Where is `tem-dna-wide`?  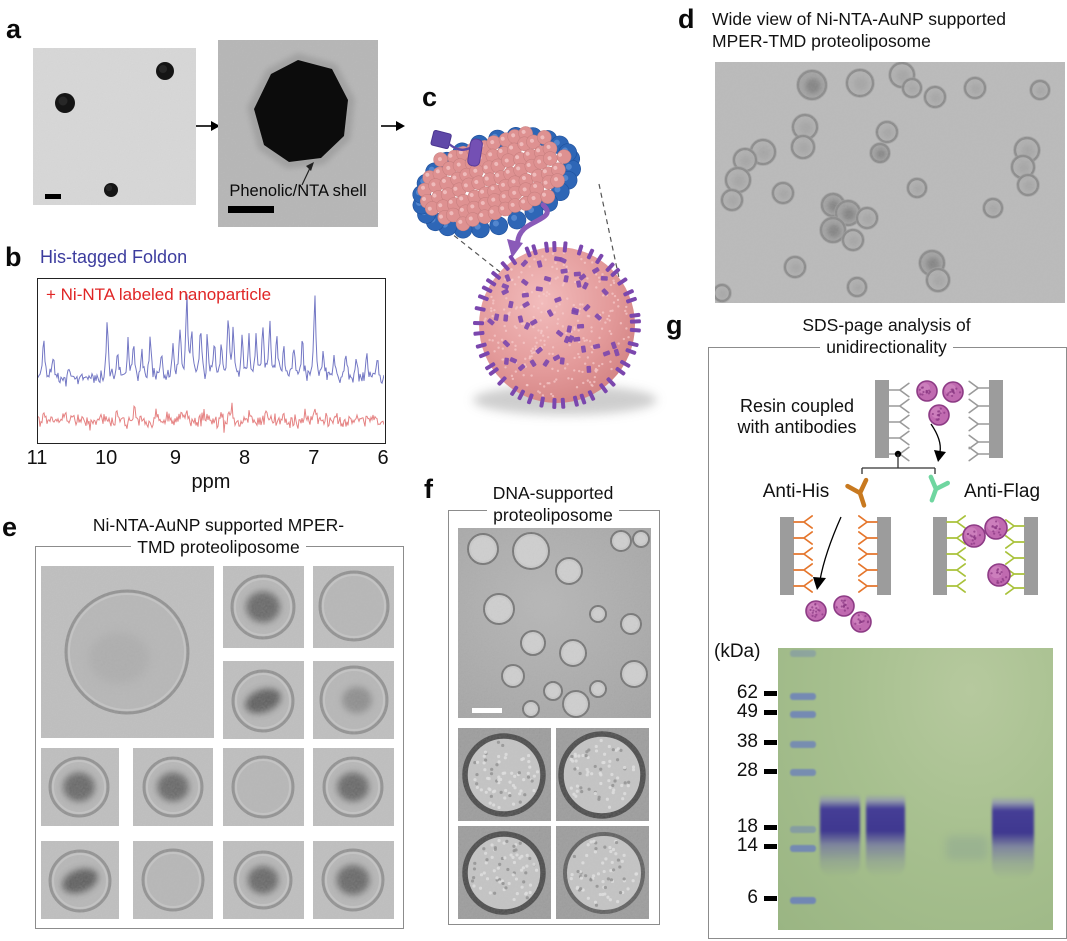 tem-dna-wide is located at coordinates (554, 623).